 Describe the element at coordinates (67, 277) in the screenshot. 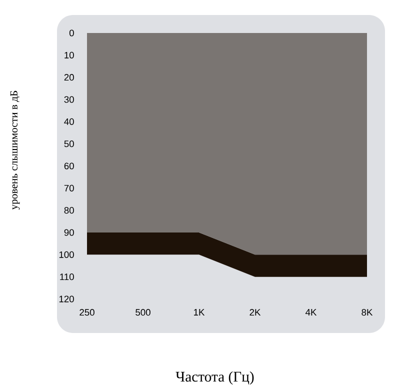

I see `y-tick-label: 110` at that location.